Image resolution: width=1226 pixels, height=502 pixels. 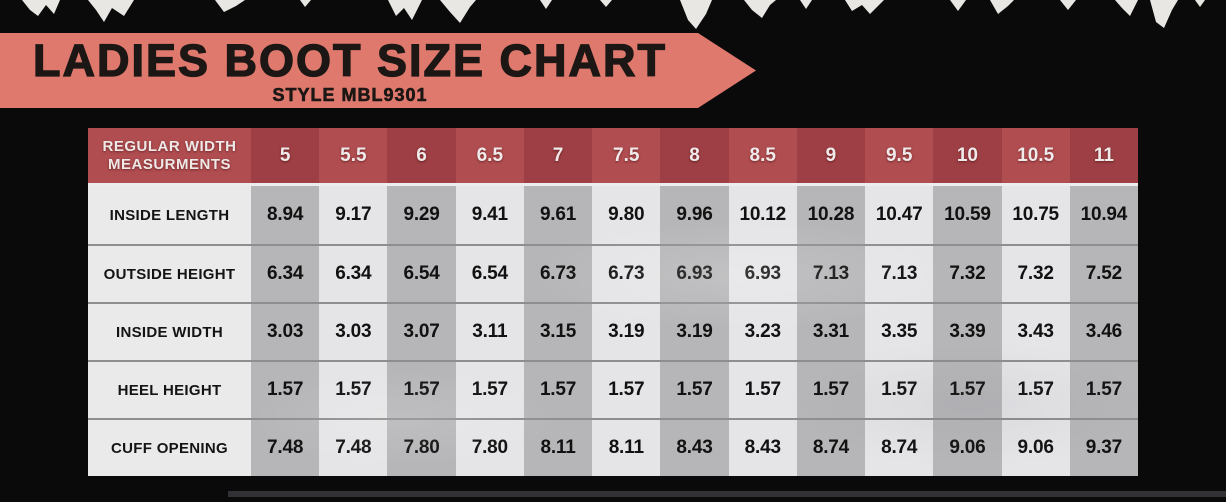 I want to click on size-column-header: 8.5, so click(x=762, y=155).